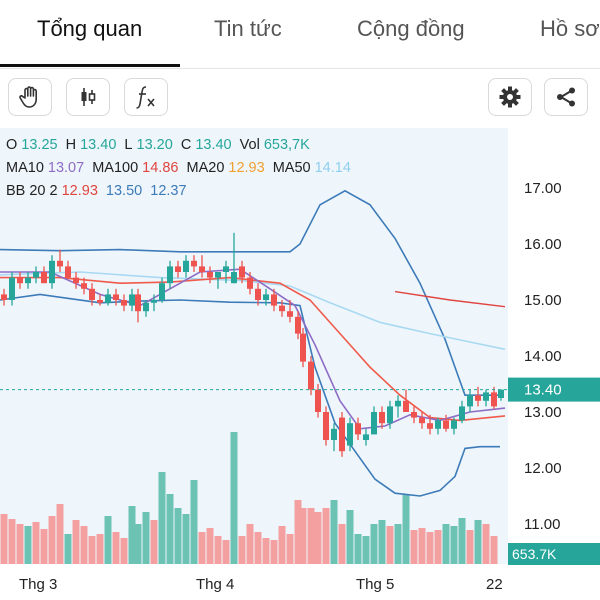 The width and height of the screenshot is (600, 600). What do you see at coordinates (570, 28) in the screenshot?
I see `tab-profile: Hồ sơ` at bounding box center [570, 28].